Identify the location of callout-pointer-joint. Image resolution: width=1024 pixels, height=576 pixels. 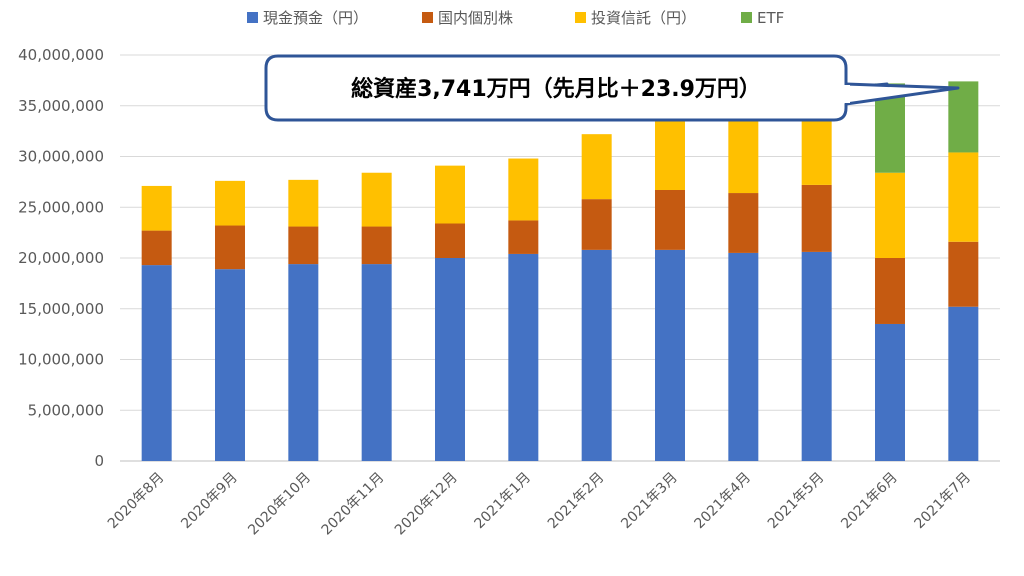
(844, 94).